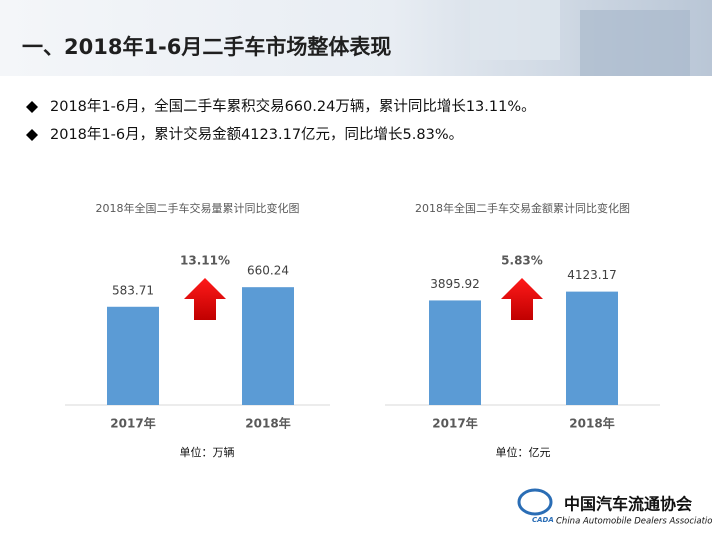 This screenshot has width=712, height=534. Describe the element at coordinates (523, 452) in the screenshot. I see `unit-note: 单位：亿元` at that location.